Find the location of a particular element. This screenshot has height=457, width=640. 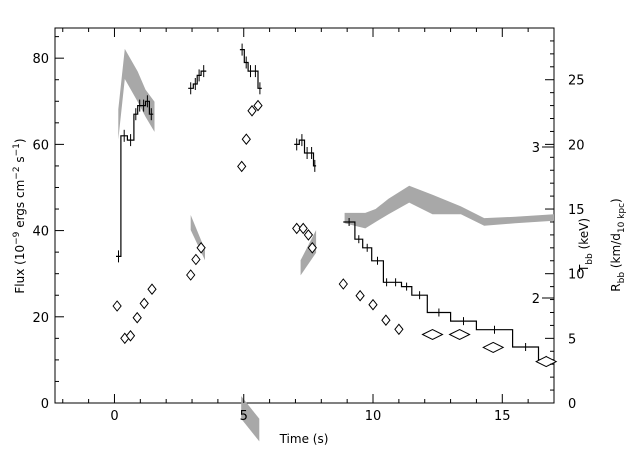

x-tick-label: 10 is located at coordinates (373, 416).